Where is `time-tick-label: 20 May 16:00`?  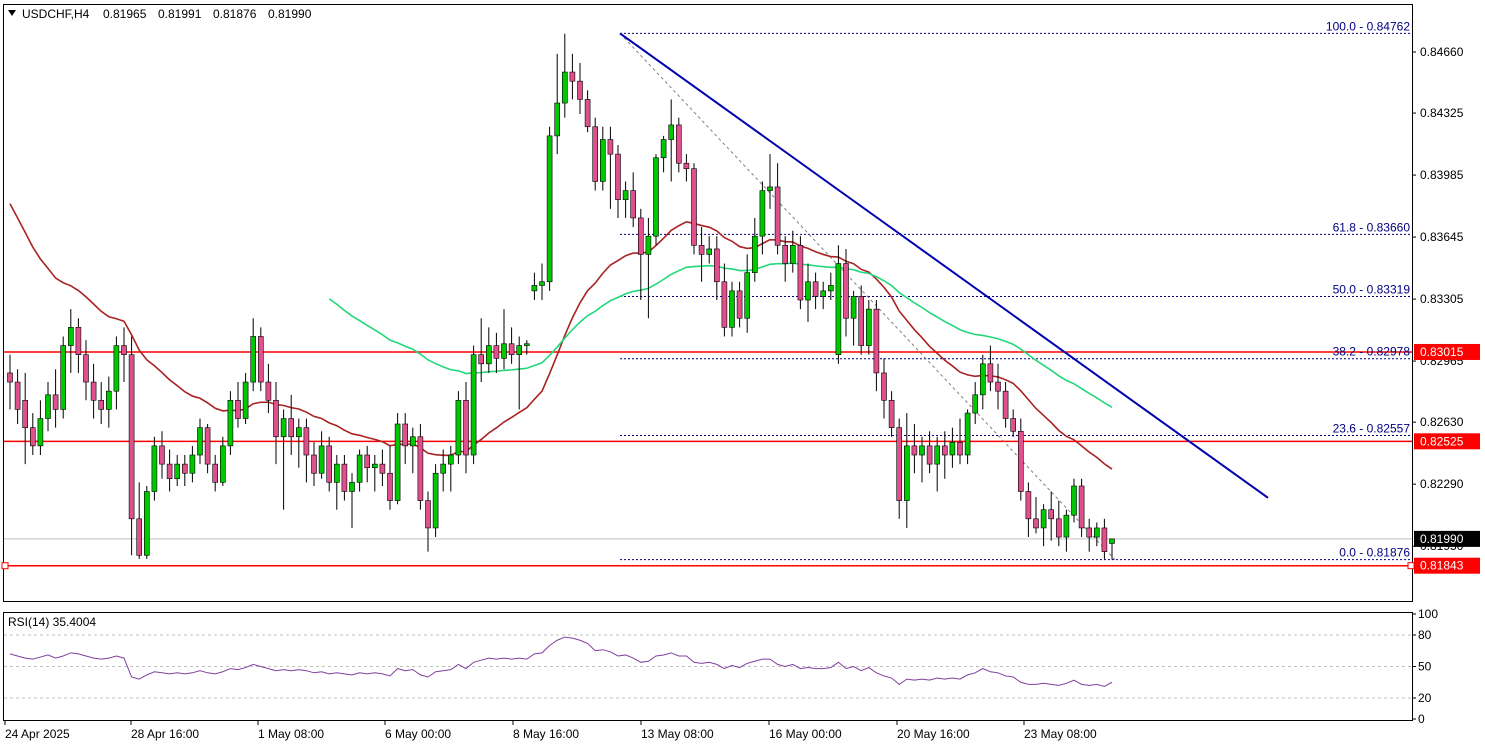
time-tick-label: 20 May 16:00 is located at coordinates (933, 734).